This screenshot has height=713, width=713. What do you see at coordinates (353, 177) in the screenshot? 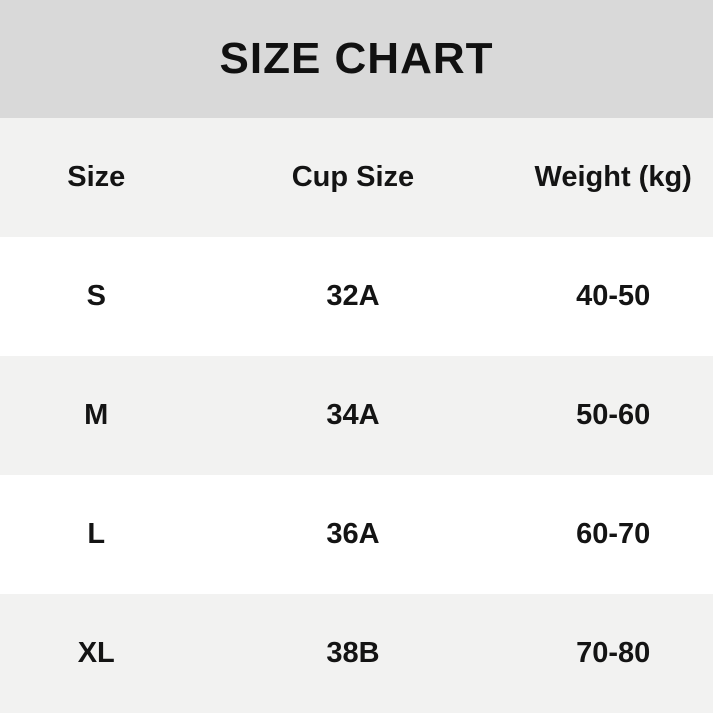
I see `column-header-cup-size: Cup Size` at bounding box center [353, 177].